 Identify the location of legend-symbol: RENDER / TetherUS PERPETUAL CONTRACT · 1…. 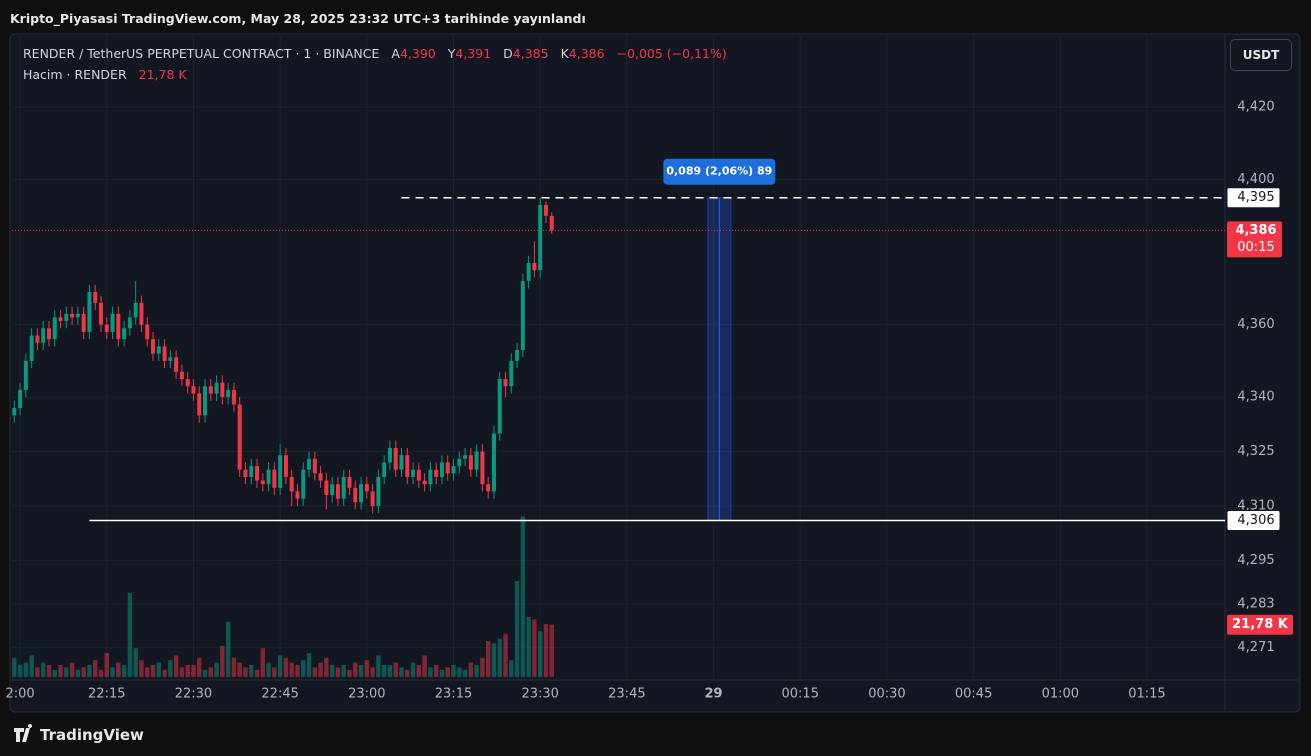
(201, 53).